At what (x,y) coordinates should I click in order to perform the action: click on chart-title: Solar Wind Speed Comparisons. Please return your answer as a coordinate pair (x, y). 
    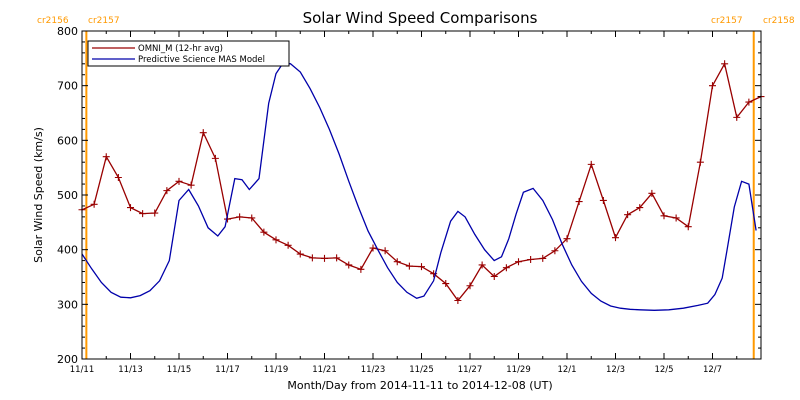
    Looking at the image, I should click on (420, 18).